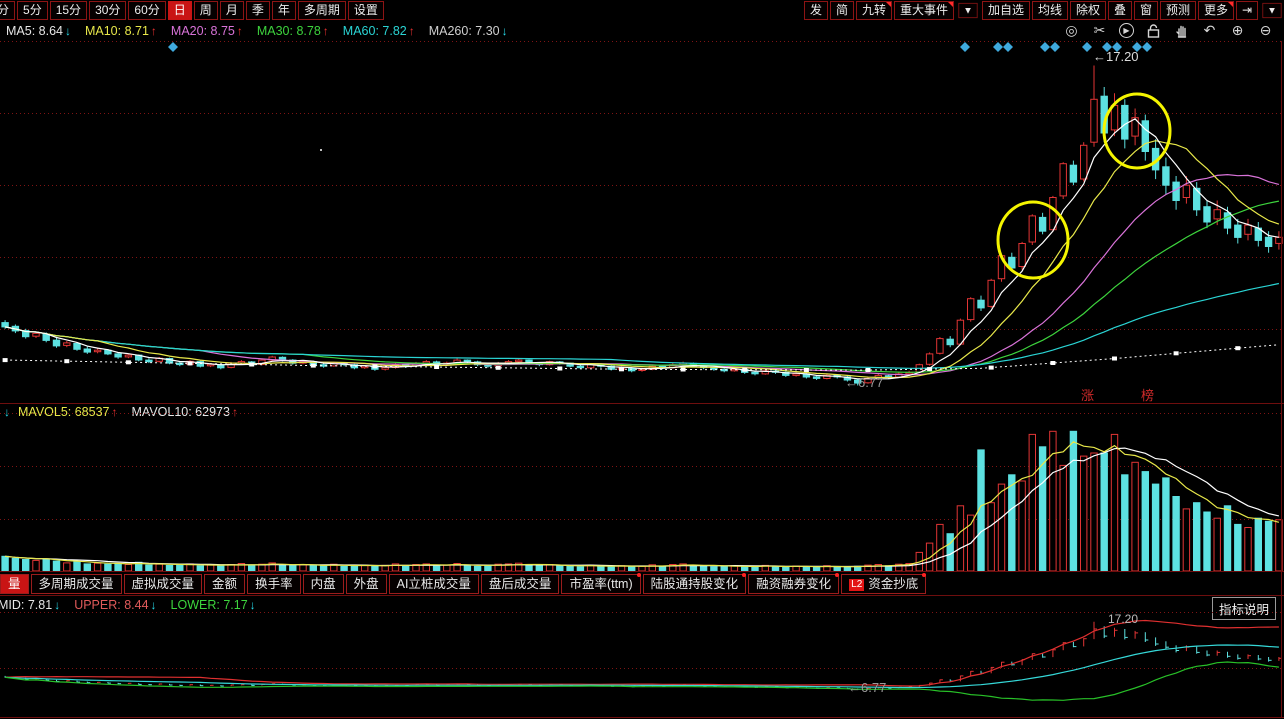 The width and height of the screenshot is (1284, 719). Describe the element at coordinates (1116, 56) in the screenshot. I see `peak-price-label: ←17.20` at that location.